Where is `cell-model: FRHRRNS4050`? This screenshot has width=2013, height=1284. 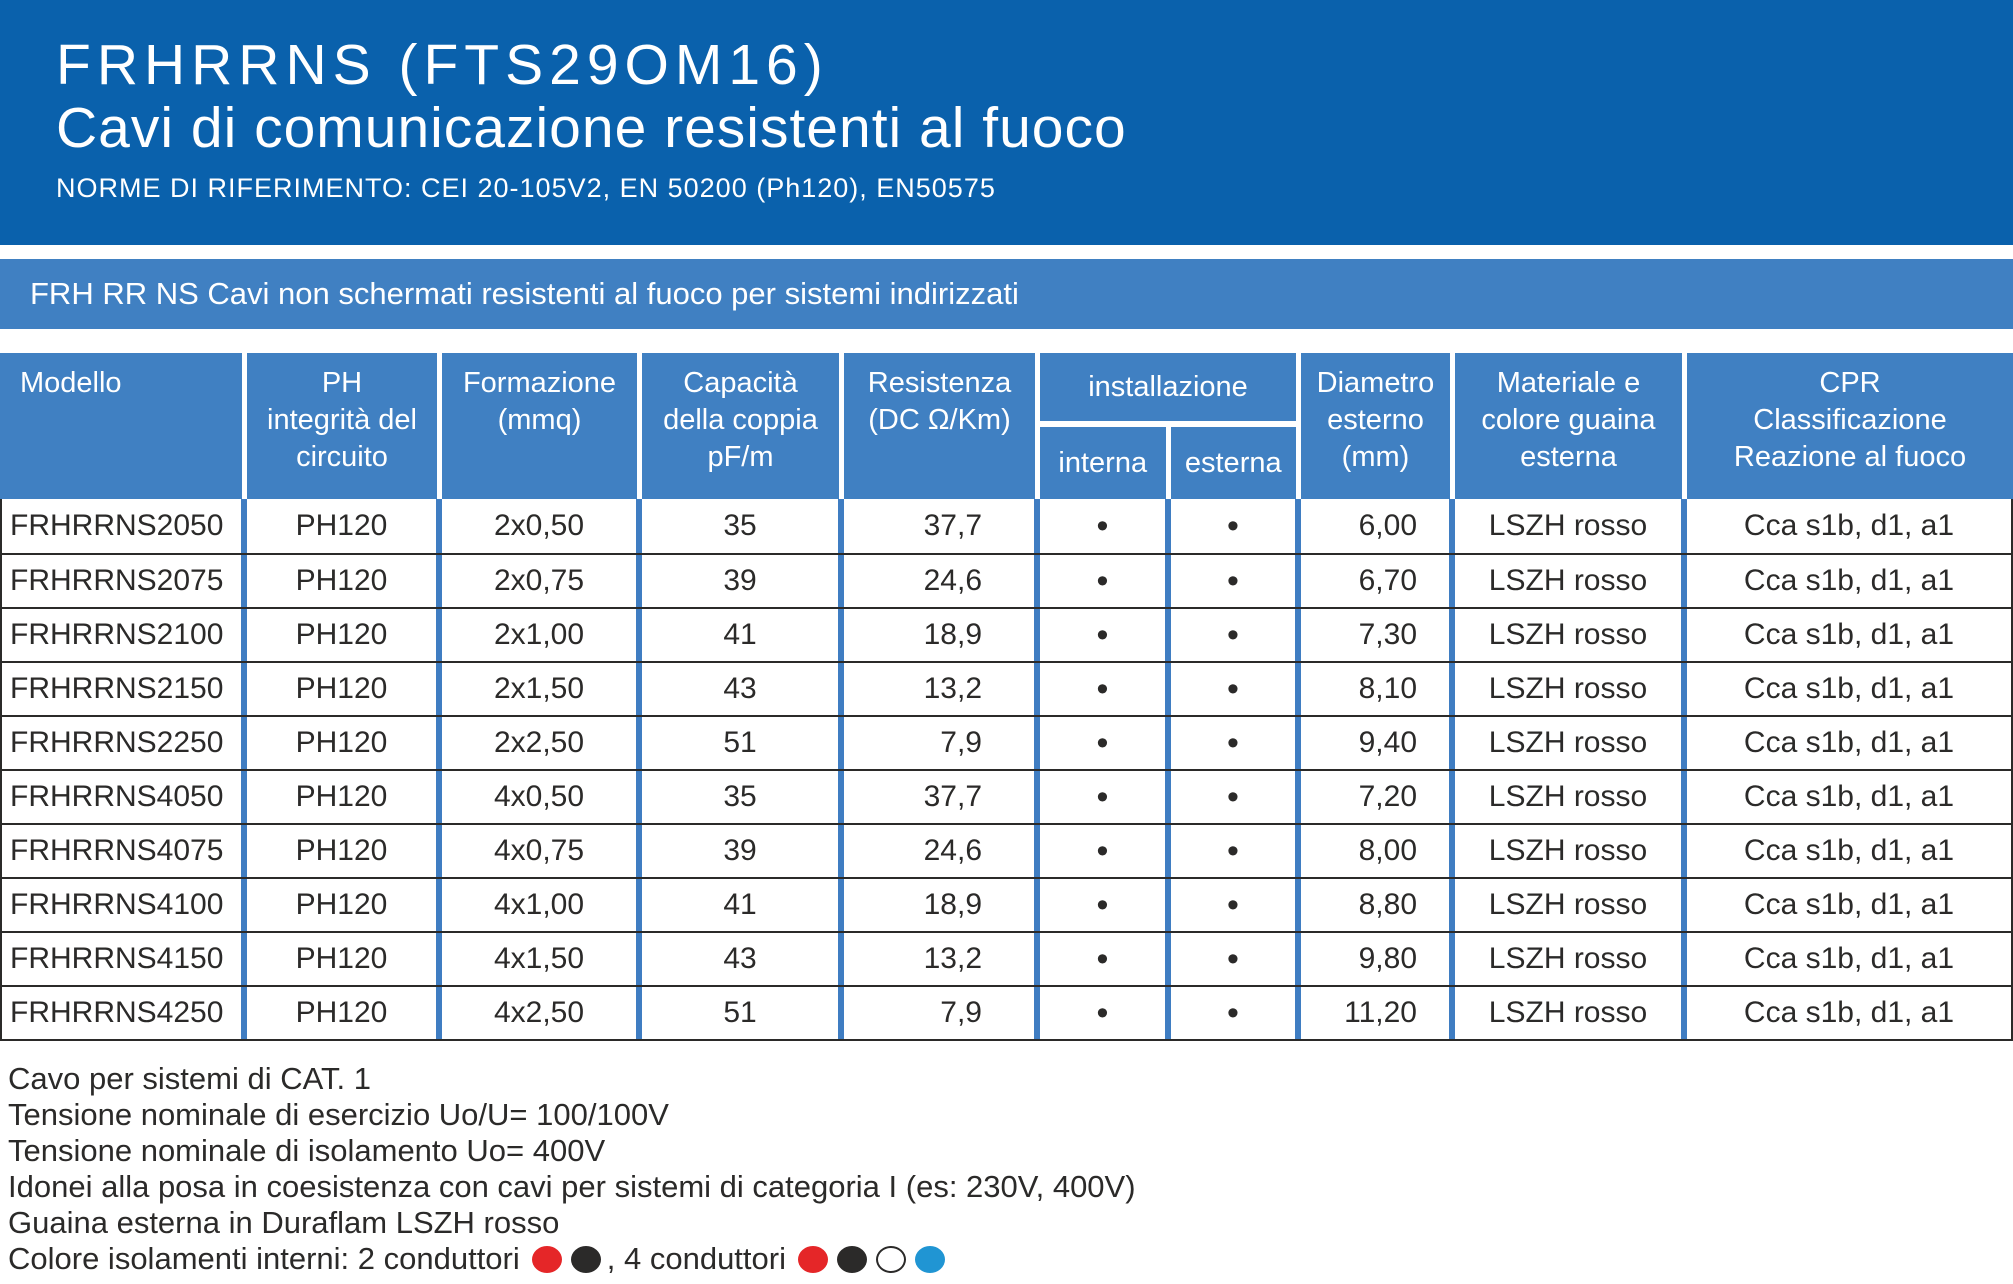
cell-model: FRHRRNS4050 is located at coordinates (124, 797).